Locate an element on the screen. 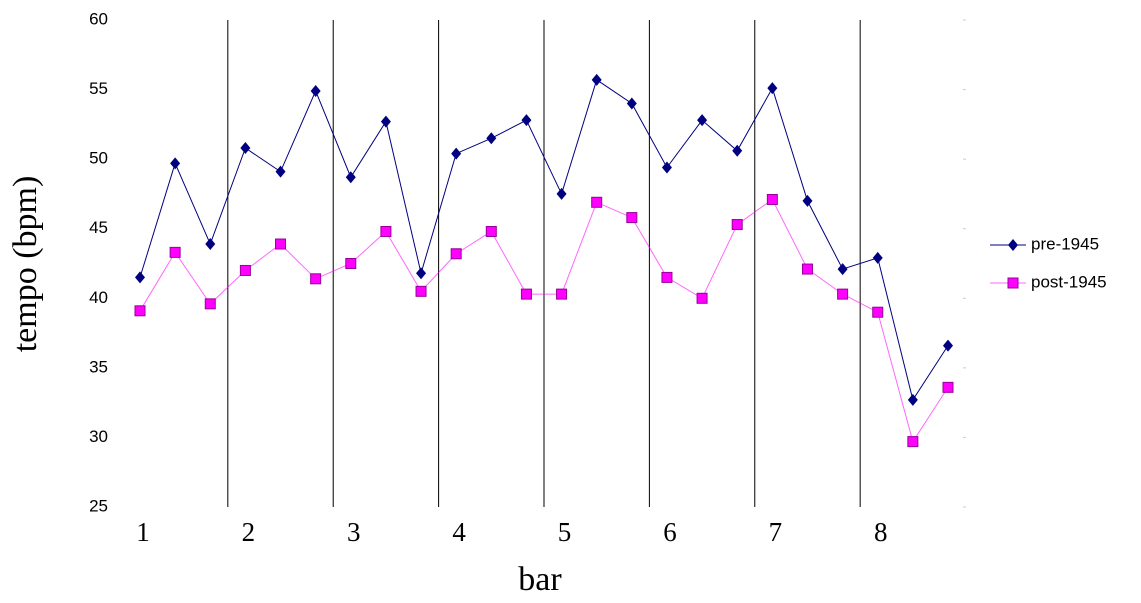 The height and width of the screenshot is (603, 1141). y-tick-label: 35 is located at coordinates (98, 366).